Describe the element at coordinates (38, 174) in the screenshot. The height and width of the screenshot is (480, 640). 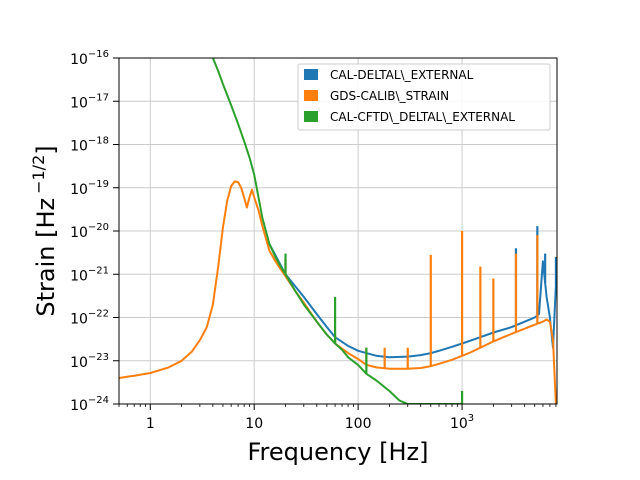
I see `y-axis-label-exponent: −1/2` at that location.